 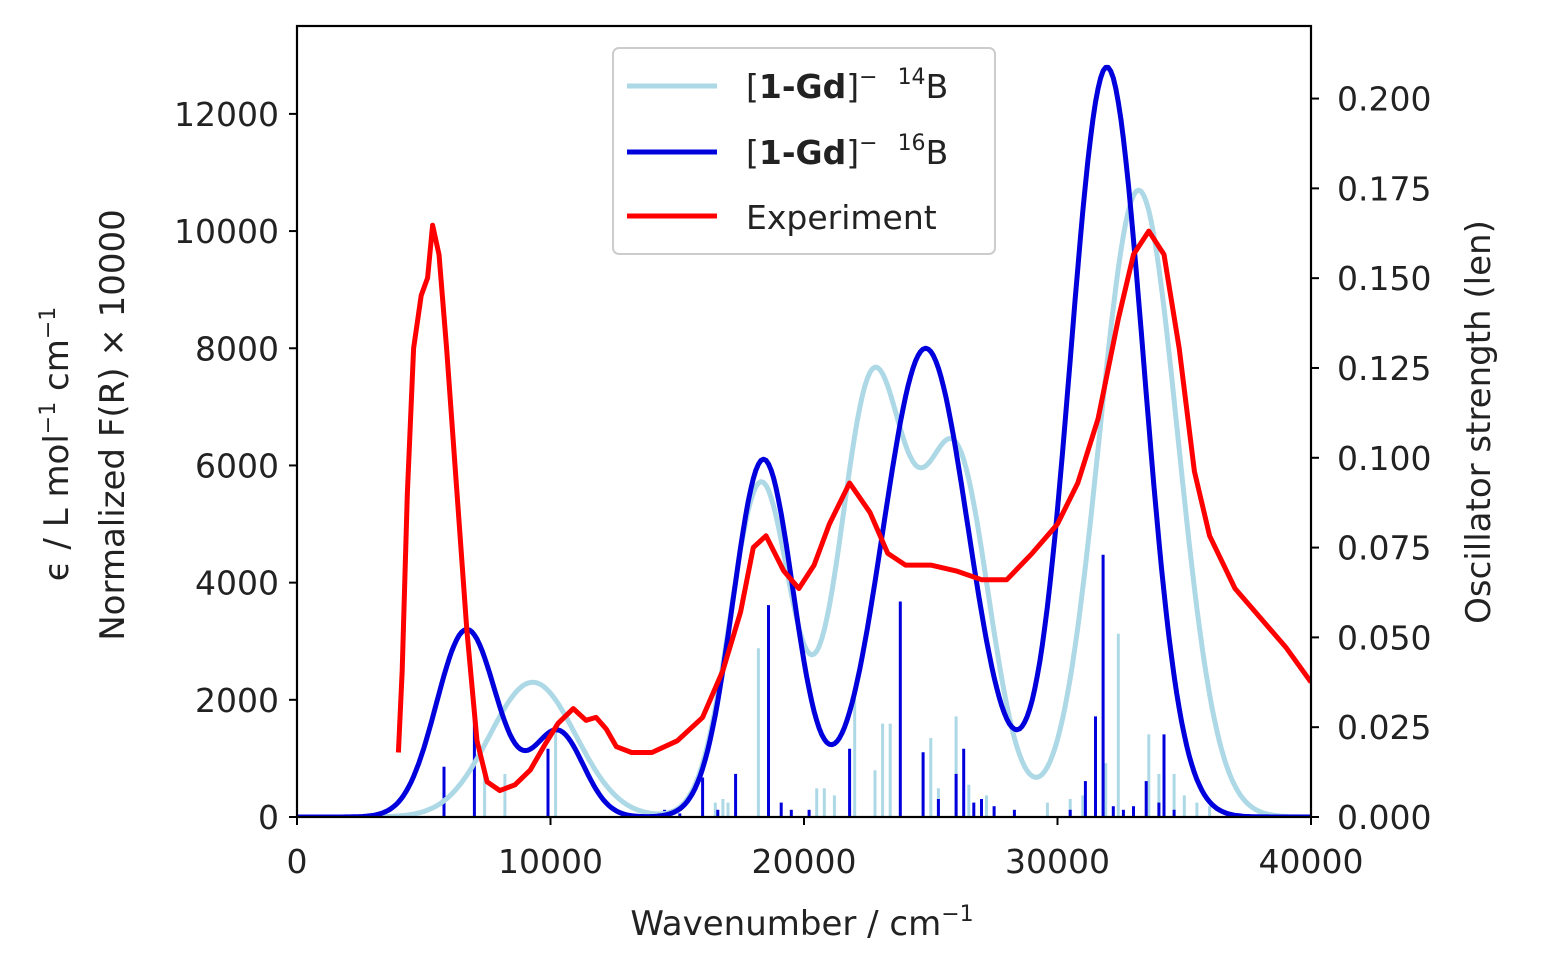 What do you see at coordinates (912, 77) in the screenshot?
I see `legend-label-14b-isotope: 14` at bounding box center [912, 77].